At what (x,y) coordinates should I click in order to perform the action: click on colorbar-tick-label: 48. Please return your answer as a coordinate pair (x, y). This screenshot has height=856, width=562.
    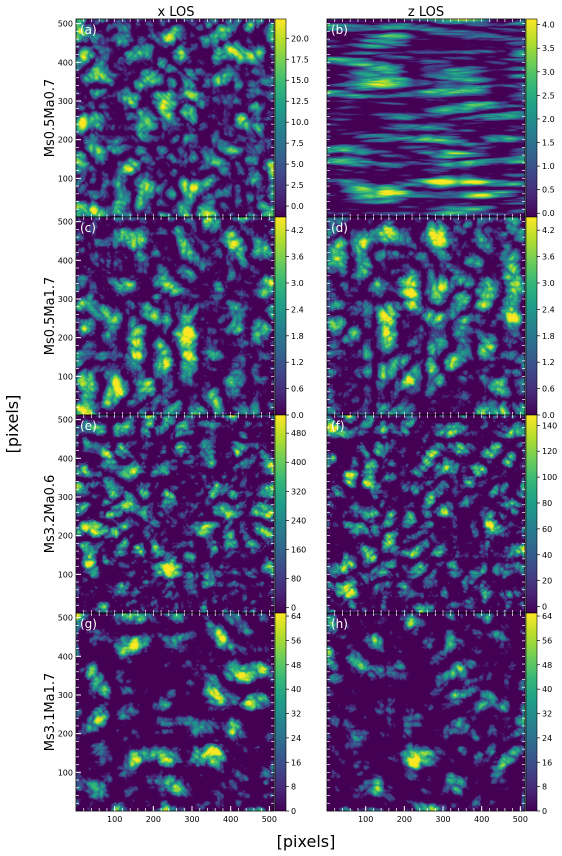
    Looking at the image, I should click on (547, 665).